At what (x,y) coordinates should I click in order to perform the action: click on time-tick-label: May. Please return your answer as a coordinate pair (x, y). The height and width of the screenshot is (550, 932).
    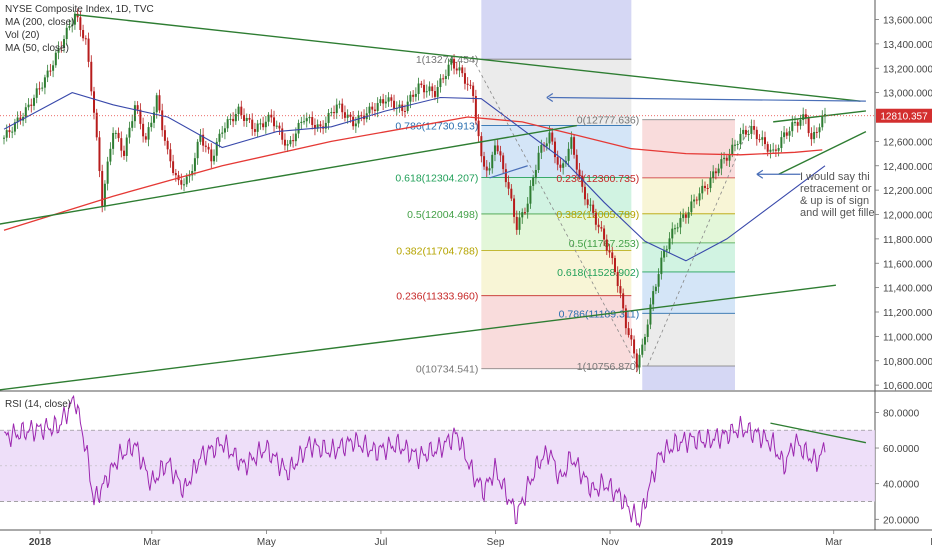
    Looking at the image, I should click on (266, 542).